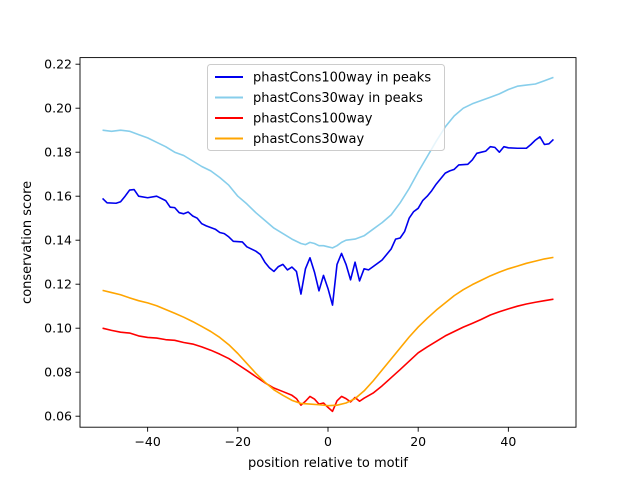 This screenshot has width=640, height=480. I want to click on x-axis-label: position relative to motif, so click(328, 463).